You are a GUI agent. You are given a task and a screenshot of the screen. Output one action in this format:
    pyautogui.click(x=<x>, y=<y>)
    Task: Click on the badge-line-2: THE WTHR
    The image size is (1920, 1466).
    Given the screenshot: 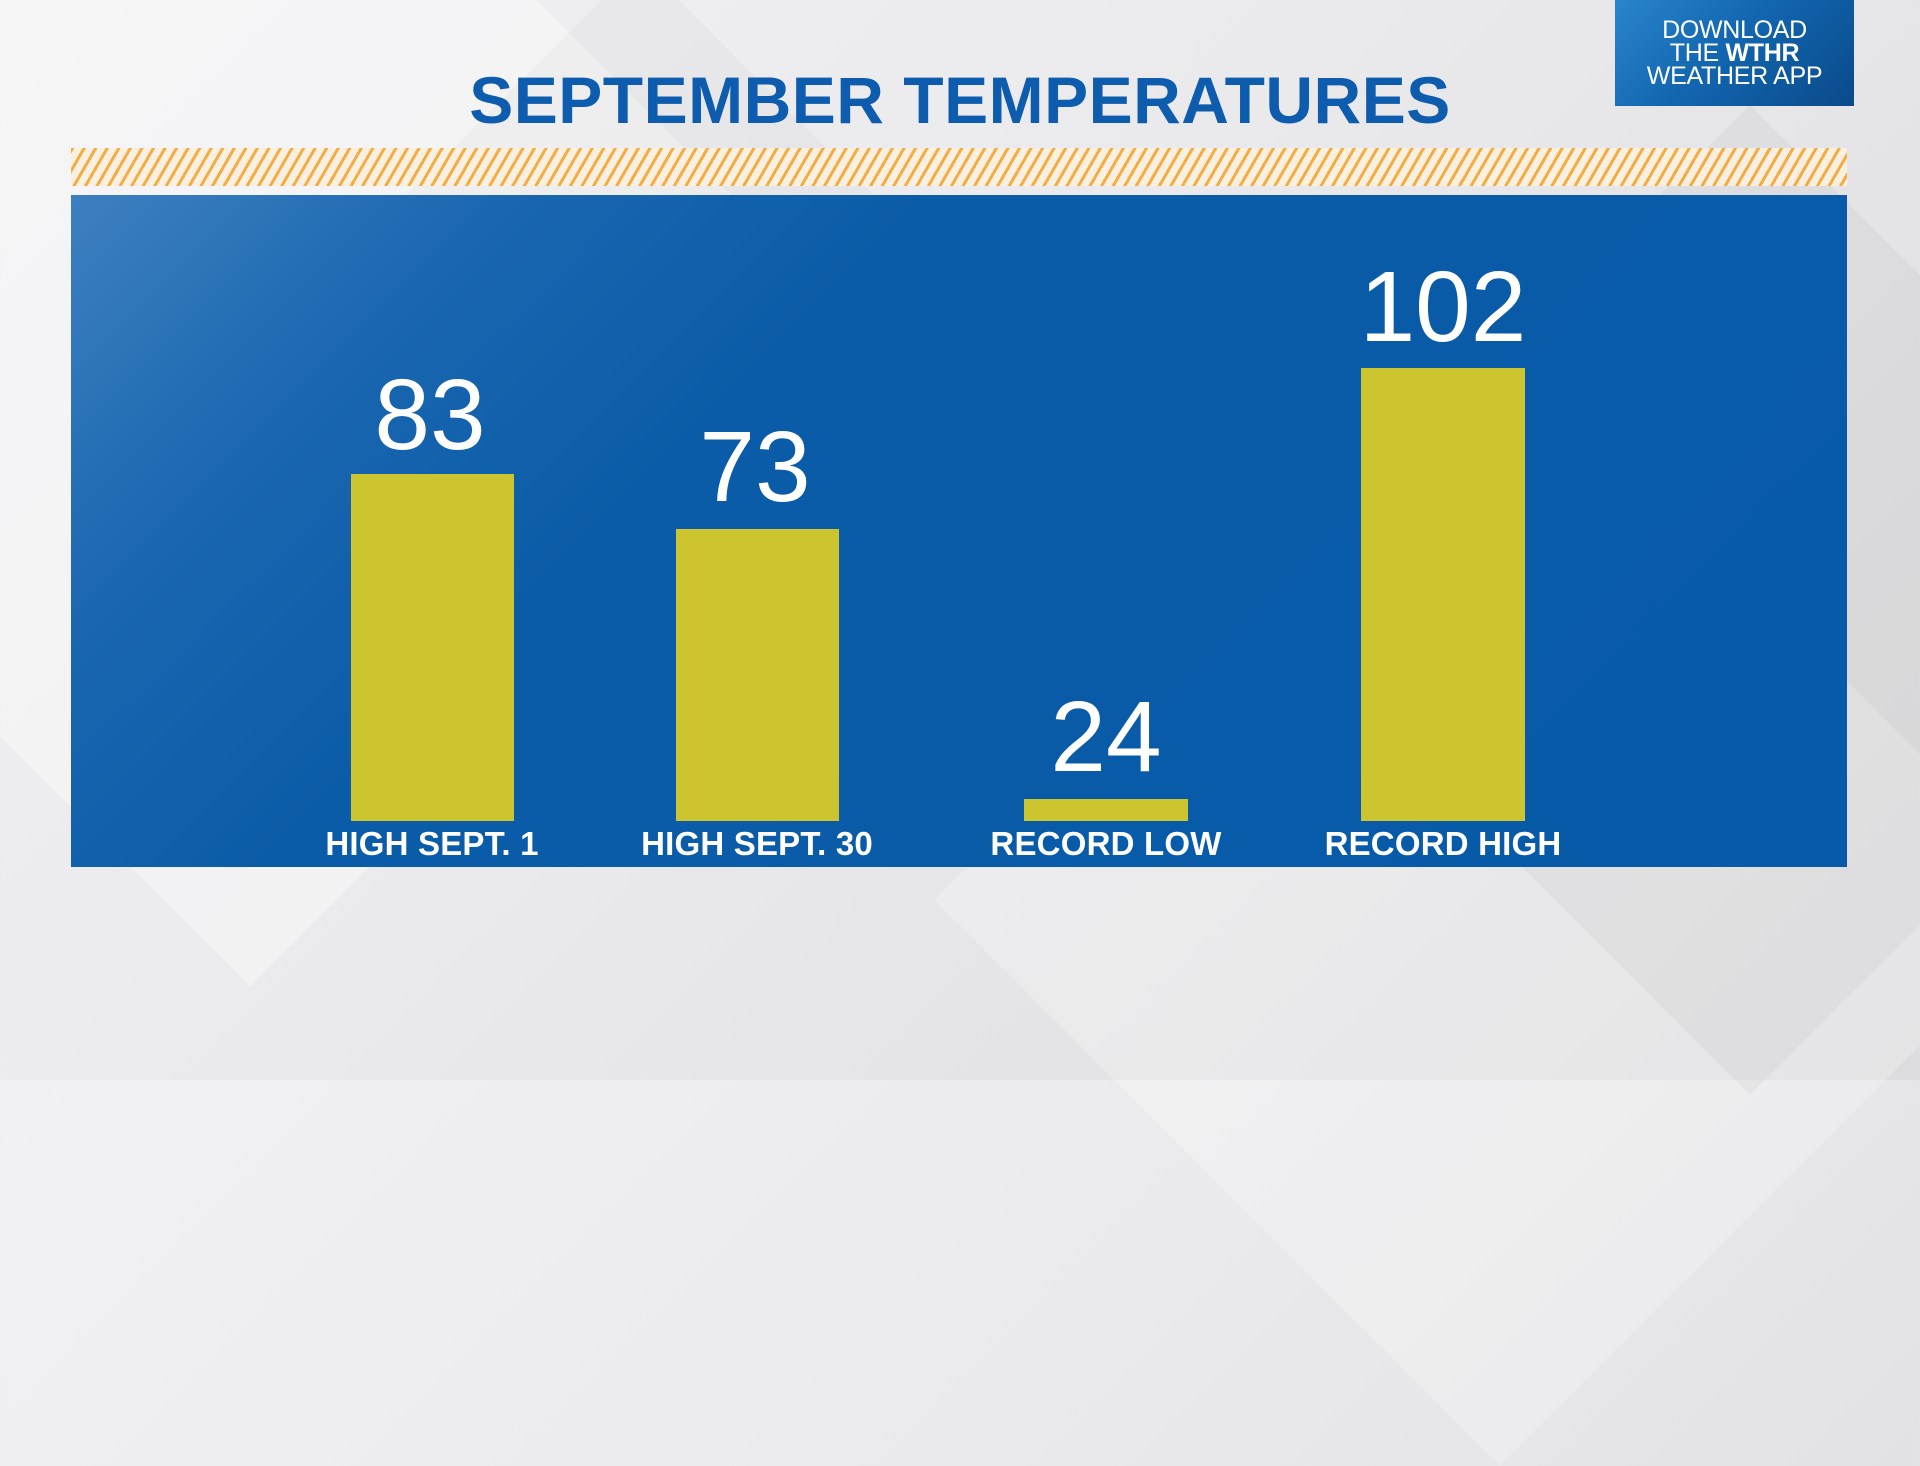 What is the action you would take?
    pyautogui.click(x=1734, y=52)
    